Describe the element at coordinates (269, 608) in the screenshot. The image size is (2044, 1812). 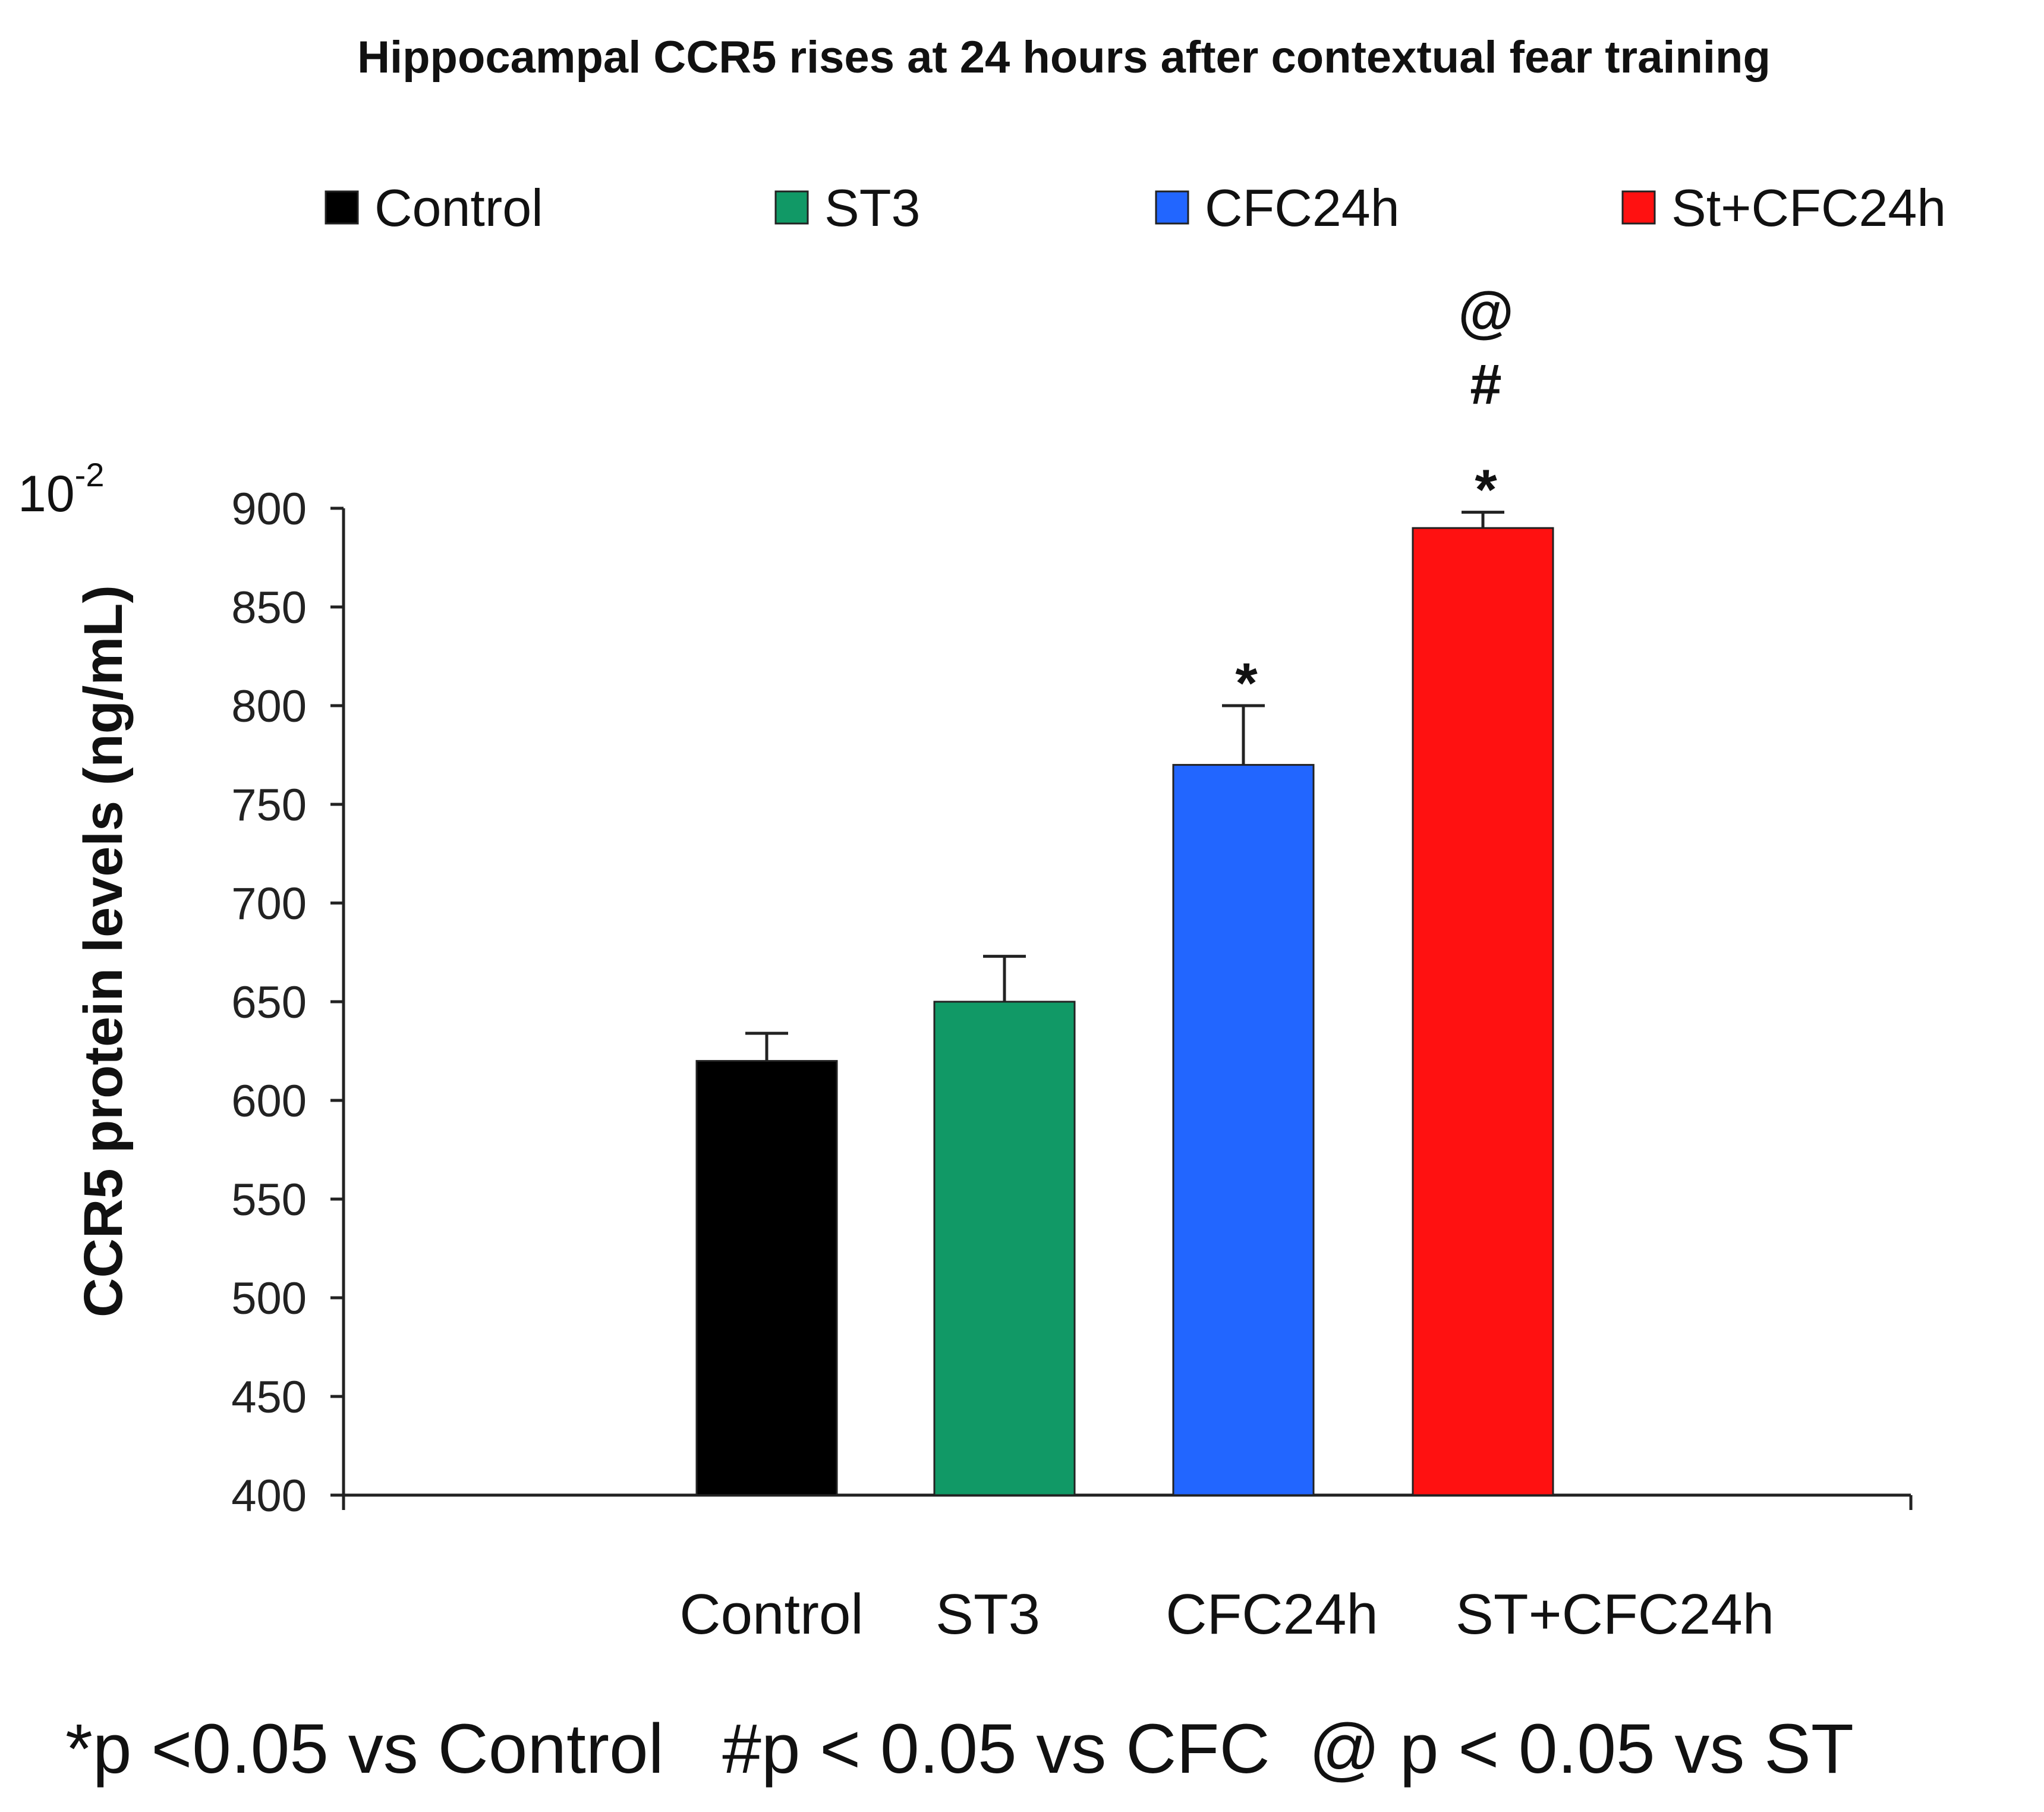
I see `y-tick-label: 850` at that location.